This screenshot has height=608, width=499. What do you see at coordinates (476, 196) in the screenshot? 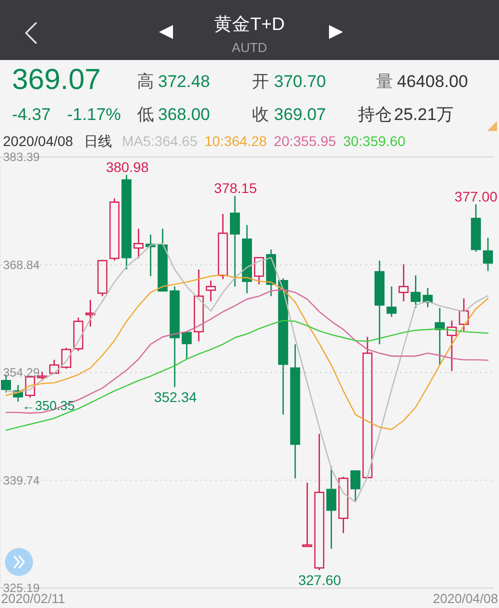
I see `annotation: 377.00` at bounding box center [476, 196].